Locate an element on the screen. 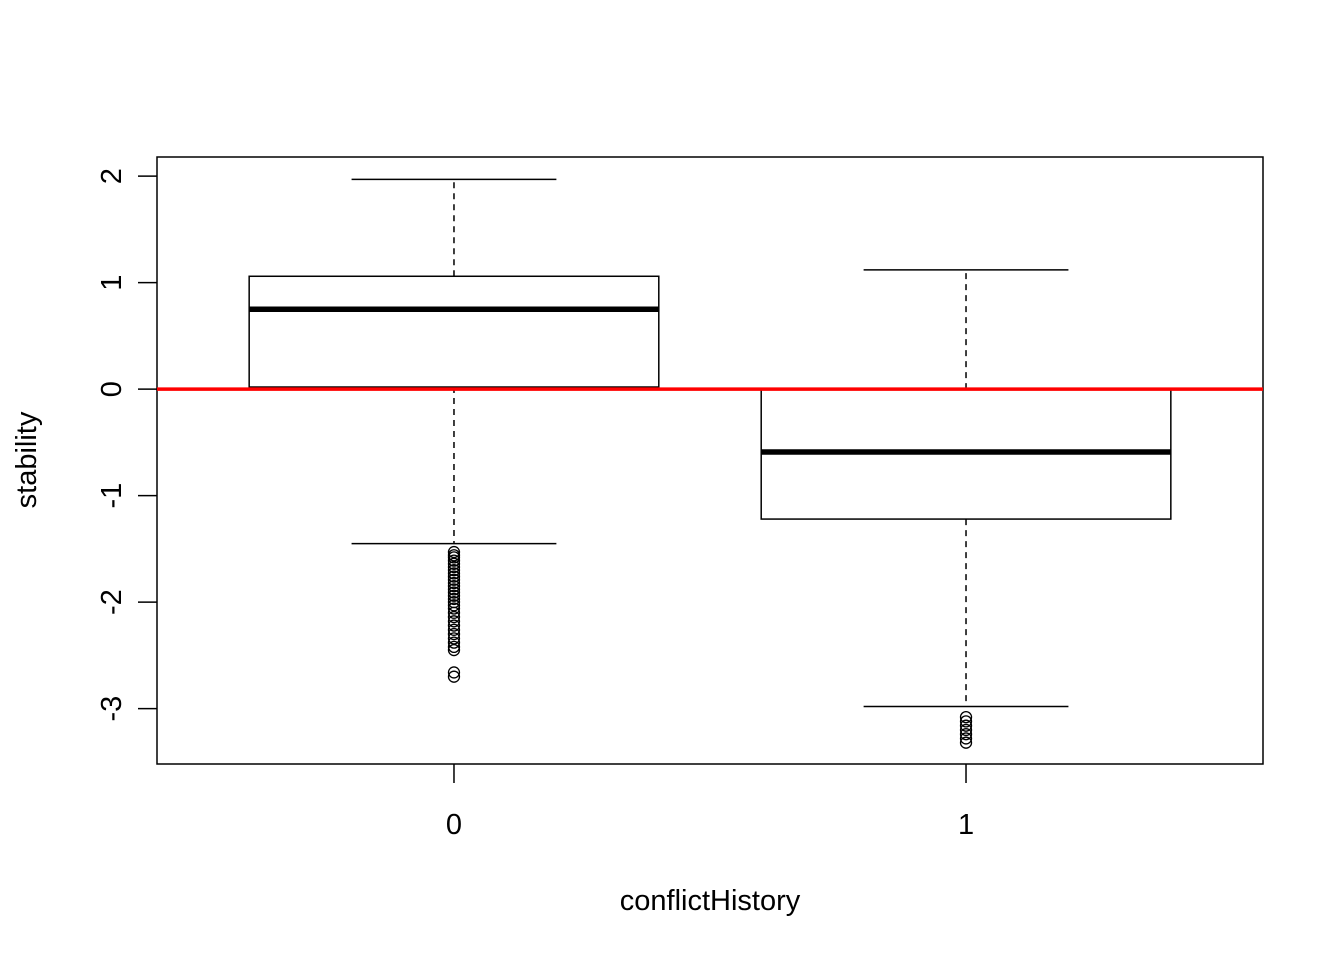 The width and height of the screenshot is (1344, 965). x-axis-label: conflictHistory is located at coordinates (710, 901).